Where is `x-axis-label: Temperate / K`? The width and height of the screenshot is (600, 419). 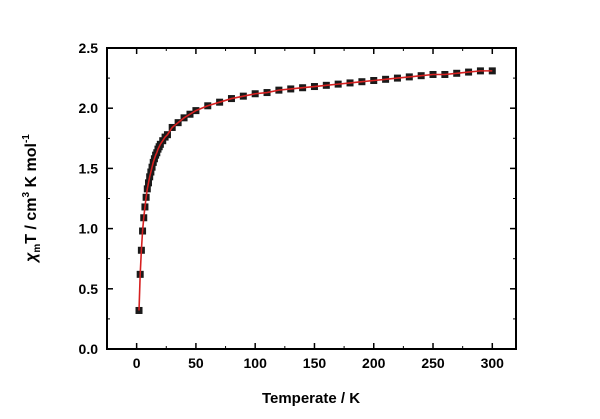 x-axis-label: Temperate / K is located at coordinates (311, 398).